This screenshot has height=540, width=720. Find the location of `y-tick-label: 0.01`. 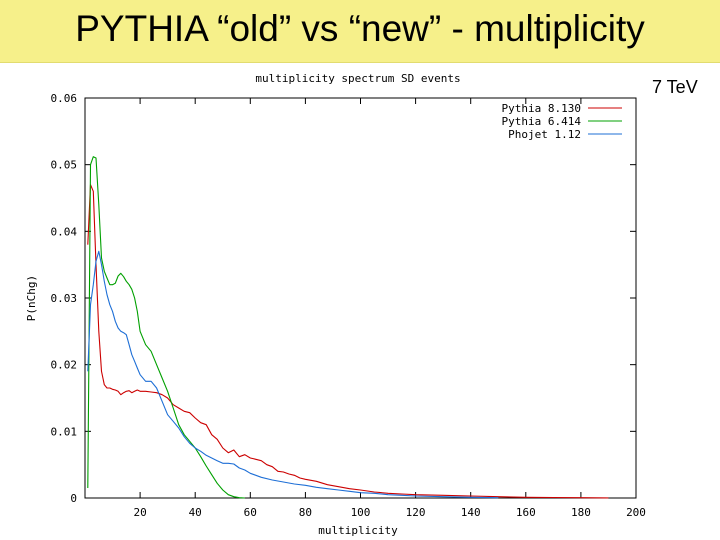

y-tick-label: 0.01 is located at coordinates (64, 431).